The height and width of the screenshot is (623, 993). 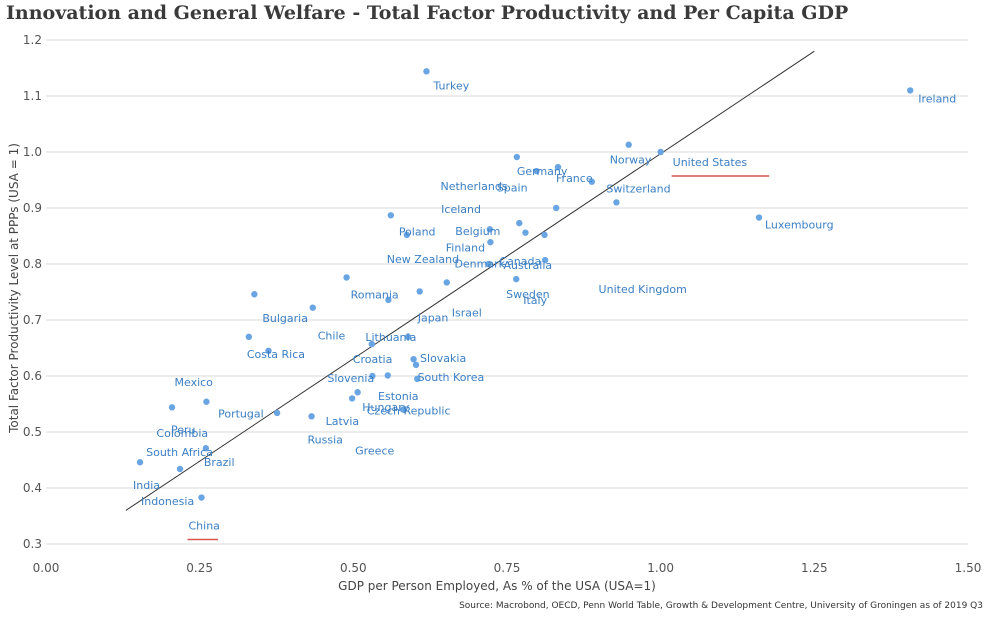 What do you see at coordinates (332, 336) in the screenshot?
I see `label-chile: Chile` at bounding box center [332, 336].